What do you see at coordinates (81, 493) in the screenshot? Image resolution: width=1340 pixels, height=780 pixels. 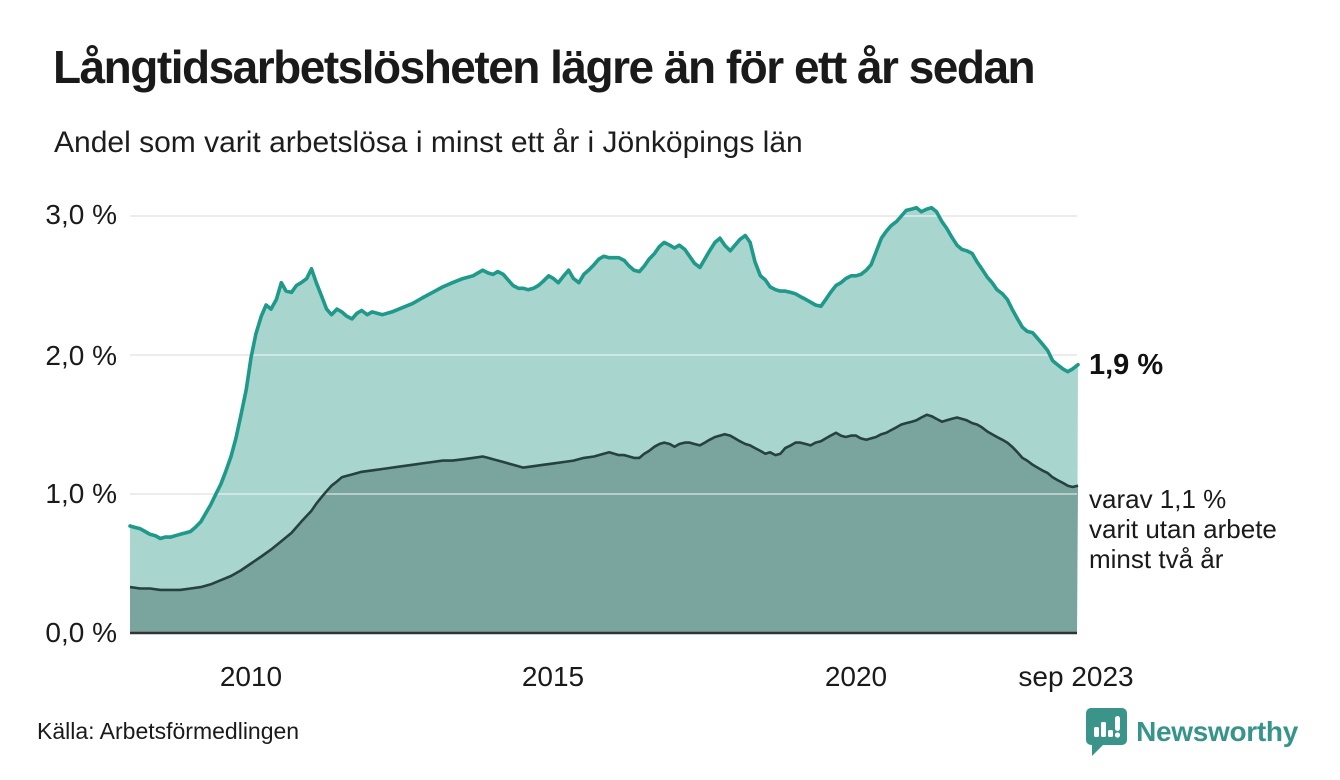 I see `y-tick-label: 1,0 %` at bounding box center [81, 493].